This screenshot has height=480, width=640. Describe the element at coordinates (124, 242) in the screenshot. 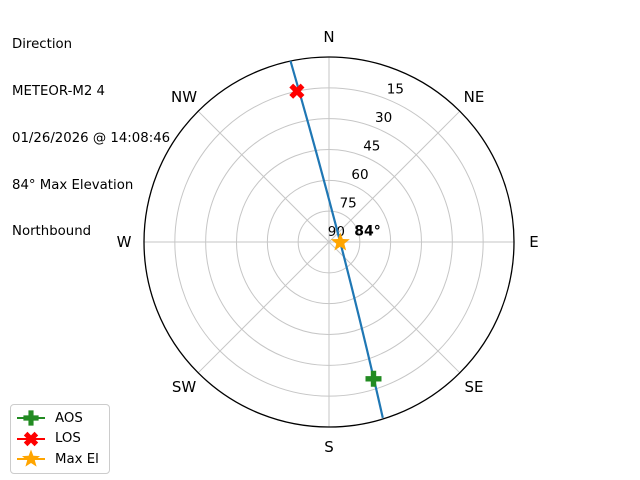

I see `compass-label-w: W` at that location.